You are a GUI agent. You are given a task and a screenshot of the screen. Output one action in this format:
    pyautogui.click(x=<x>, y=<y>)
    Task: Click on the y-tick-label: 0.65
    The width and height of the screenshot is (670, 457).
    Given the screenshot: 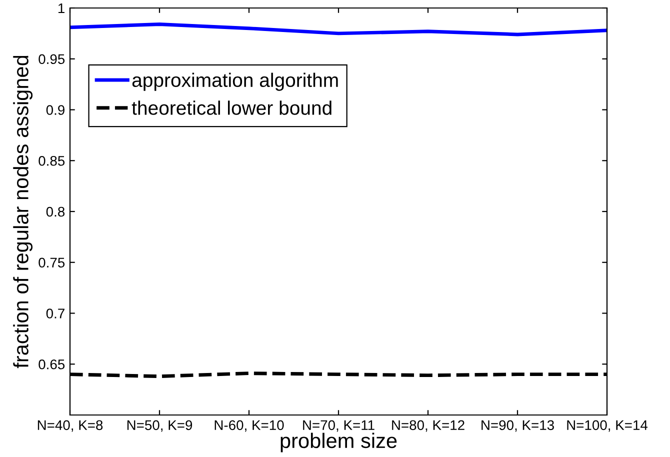 What is the action you would take?
    pyautogui.click(x=51, y=364)
    